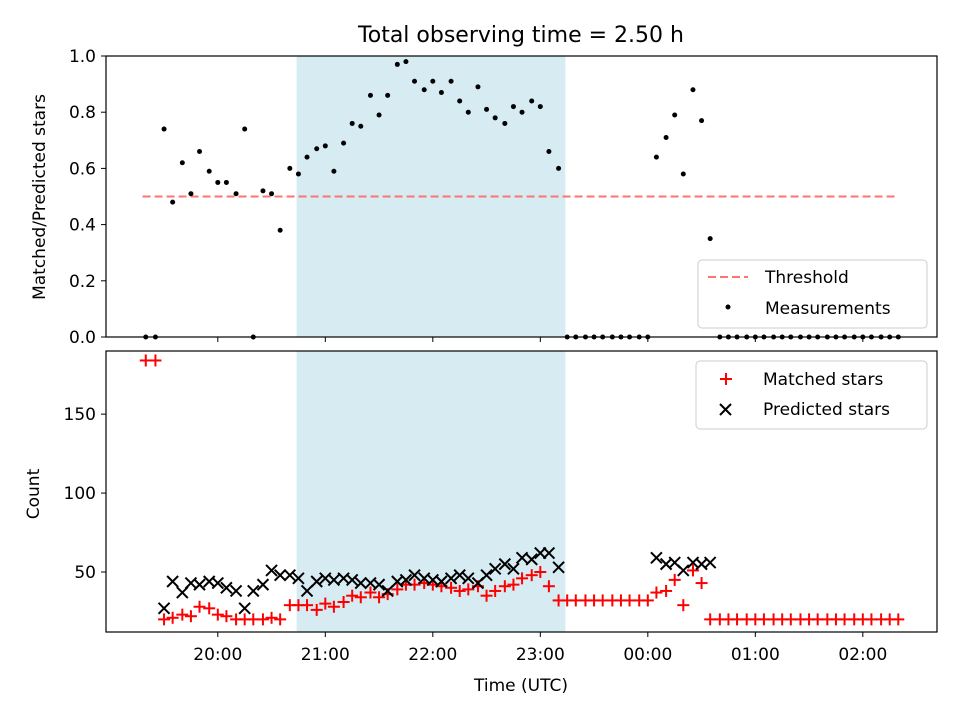 This screenshot has width=960, height=720. I want to click on count-xlabel: Time (UTC), so click(520, 686).